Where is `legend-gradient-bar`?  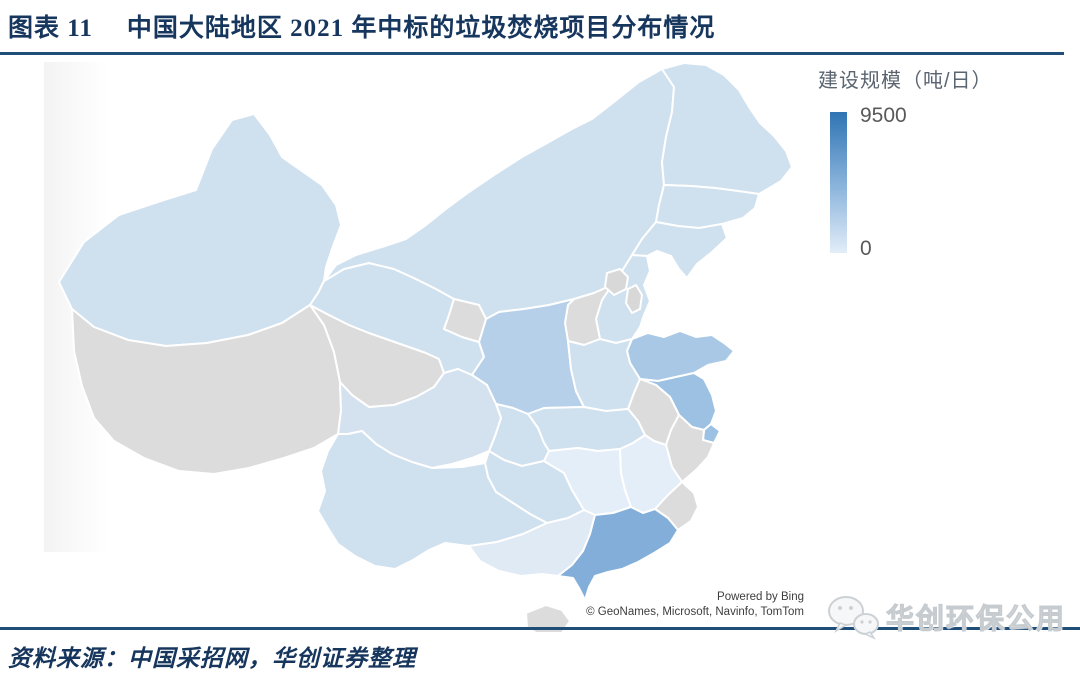
legend-gradient-bar is located at coordinates (838, 182).